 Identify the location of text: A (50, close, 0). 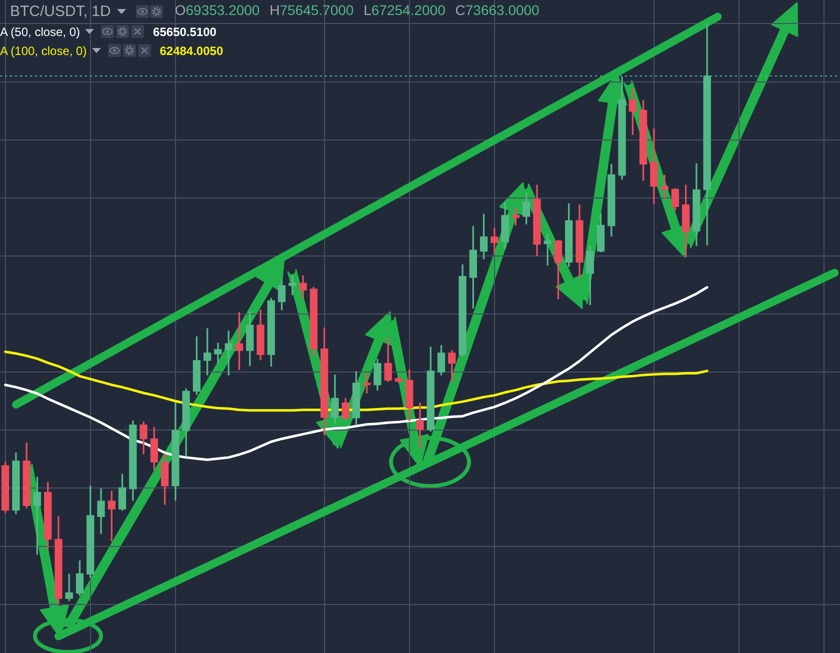
(40, 31).